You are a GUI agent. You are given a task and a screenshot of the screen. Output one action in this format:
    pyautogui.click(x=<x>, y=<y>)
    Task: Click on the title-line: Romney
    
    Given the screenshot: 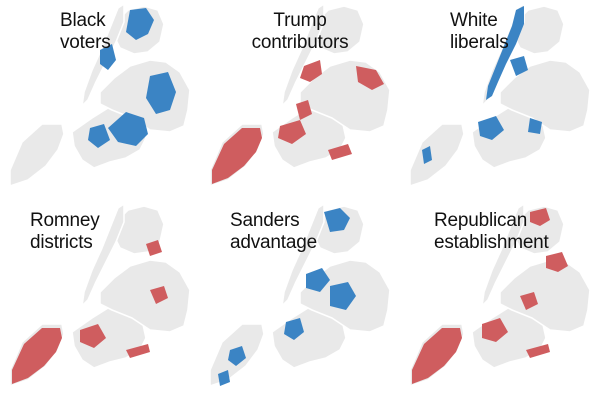 What is the action you would take?
    pyautogui.click(x=65, y=220)
    